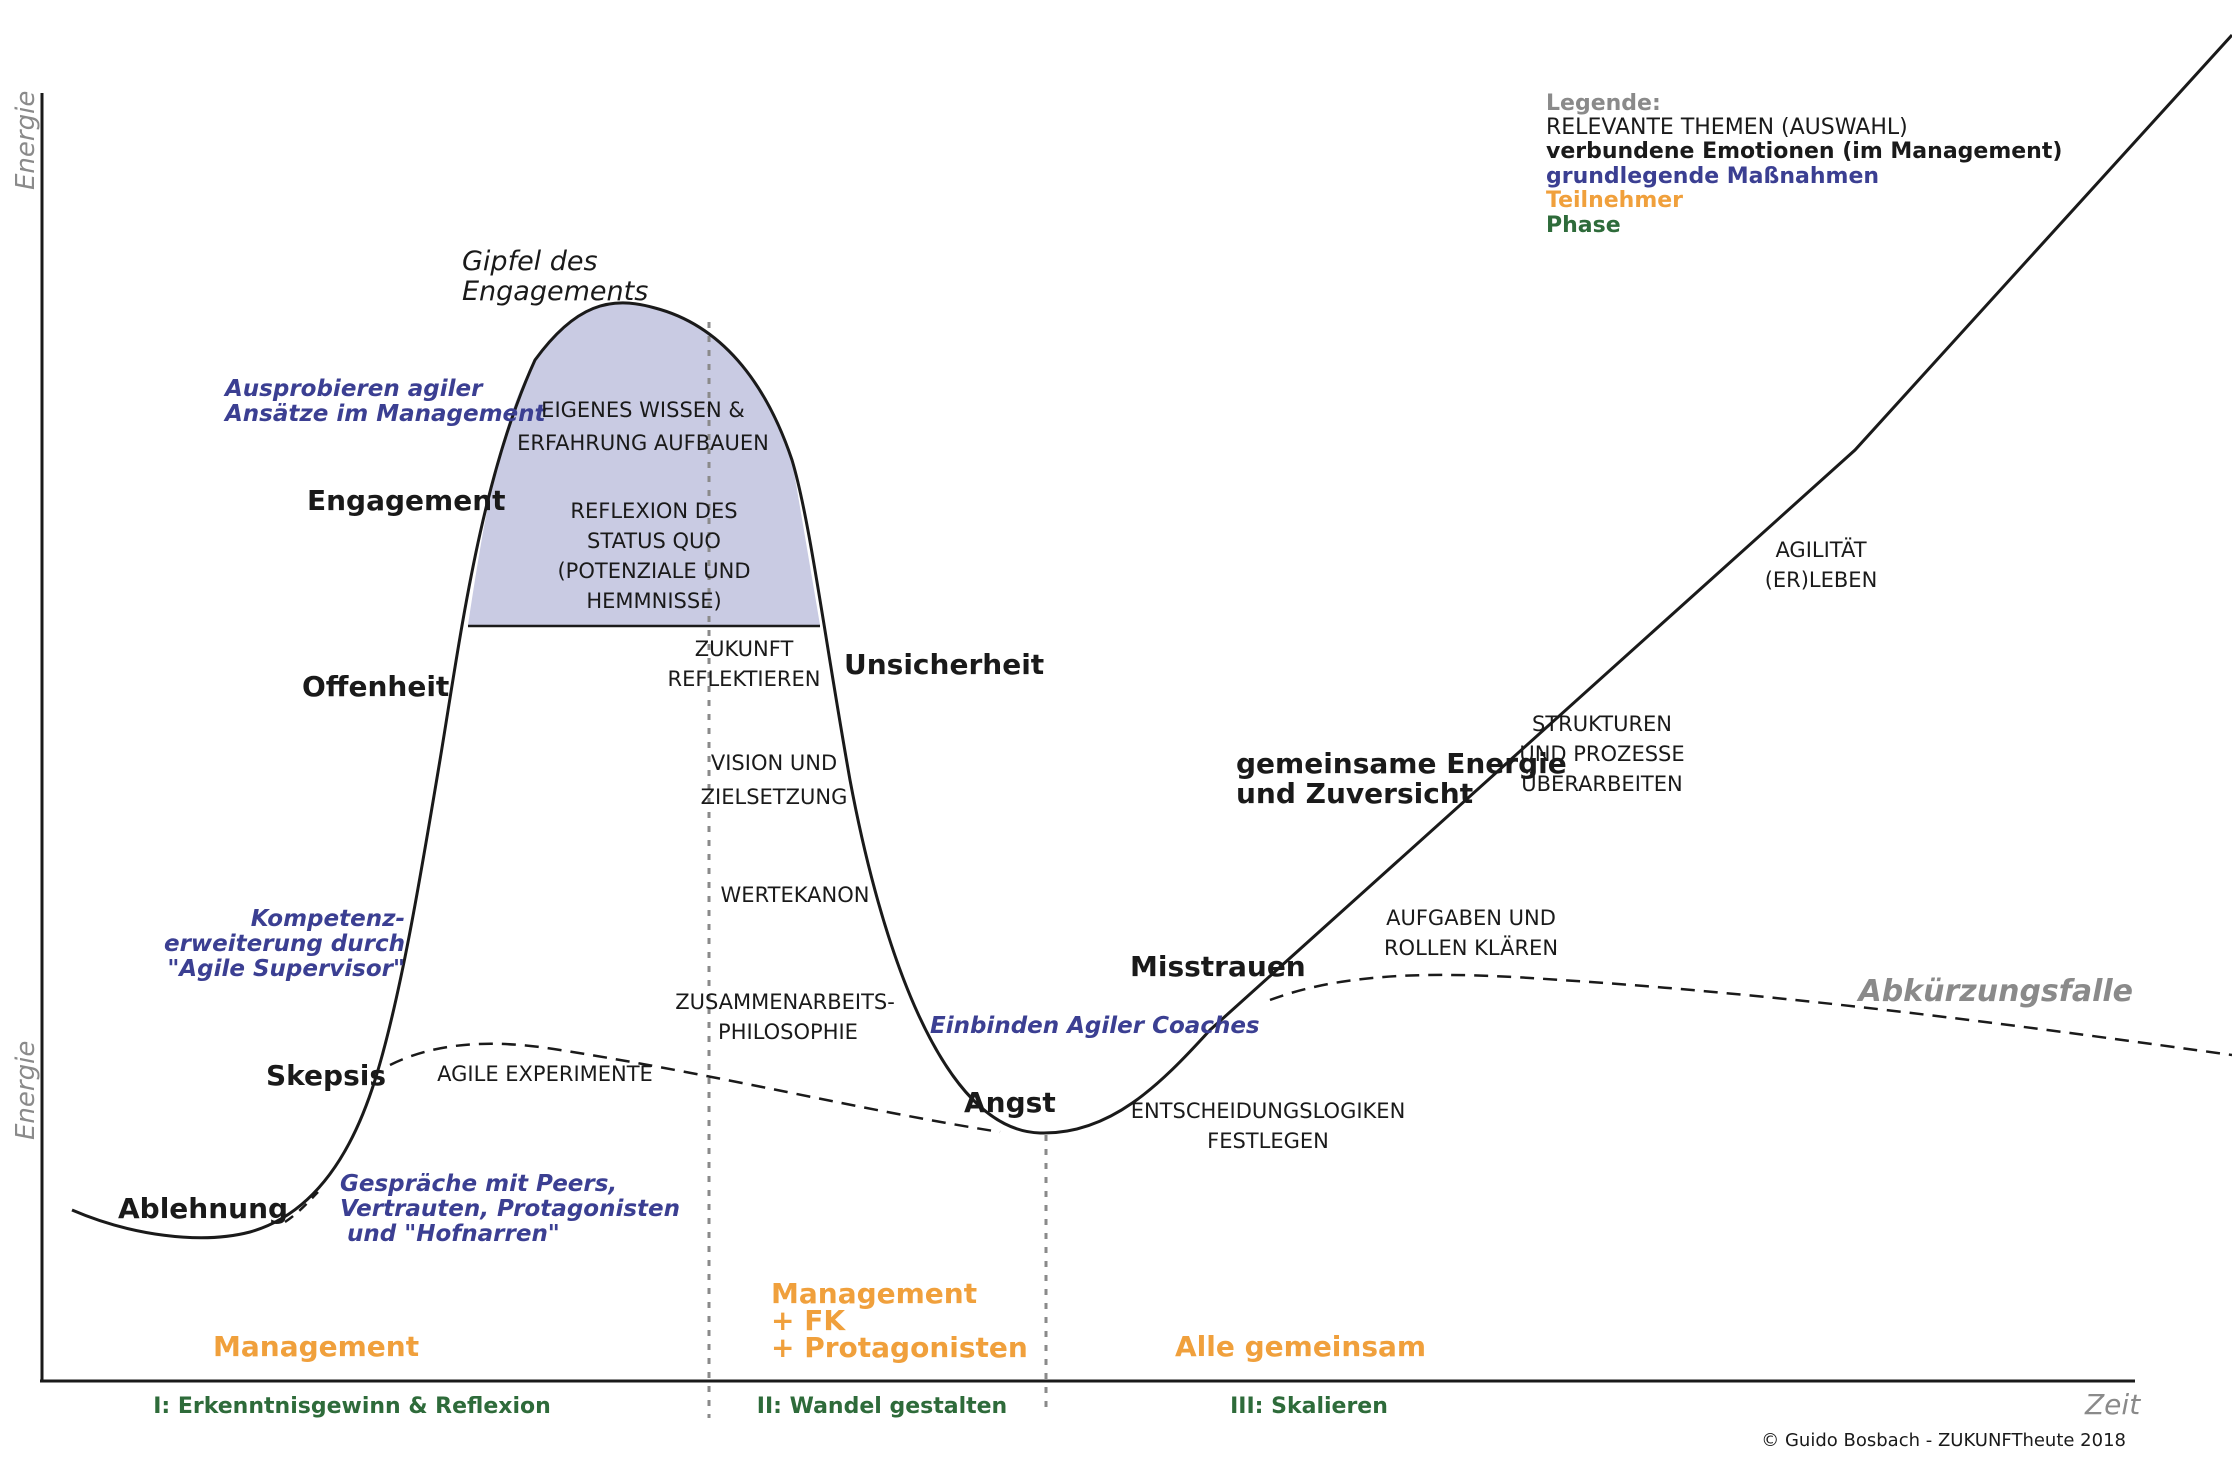 Image resolution: width=2232 pixels, height=1465 pixels. I want to click on theme-agilitaet-line1: AGILITÄT, so click(1820, 549).